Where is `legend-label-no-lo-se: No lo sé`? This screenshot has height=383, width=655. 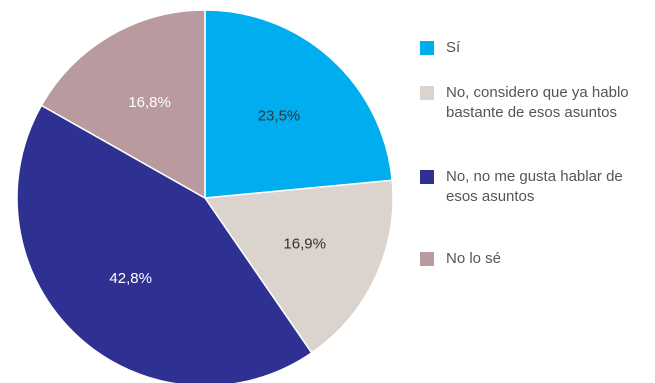 legend-label-no-lo-se: No lo sé is located at coordinates (474, 258).